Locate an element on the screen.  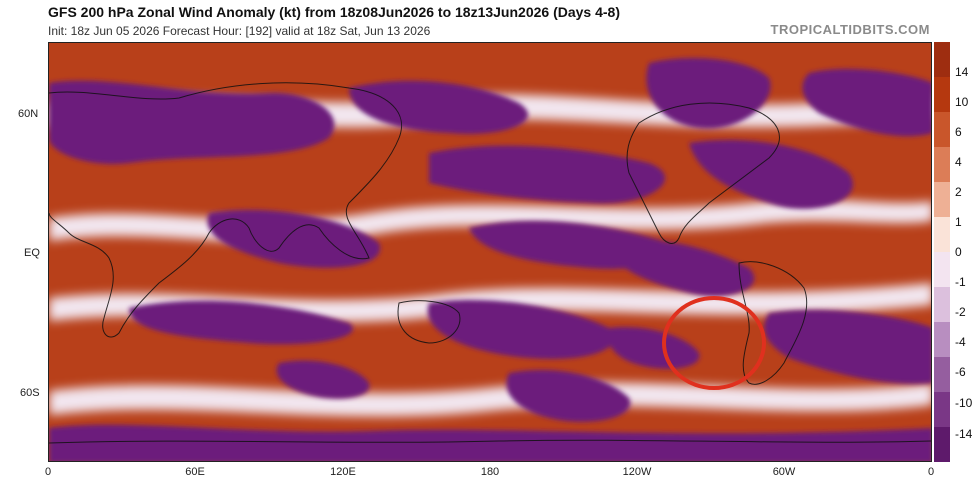
lat-label-60s: 60S is located at coordinates (30, 393).